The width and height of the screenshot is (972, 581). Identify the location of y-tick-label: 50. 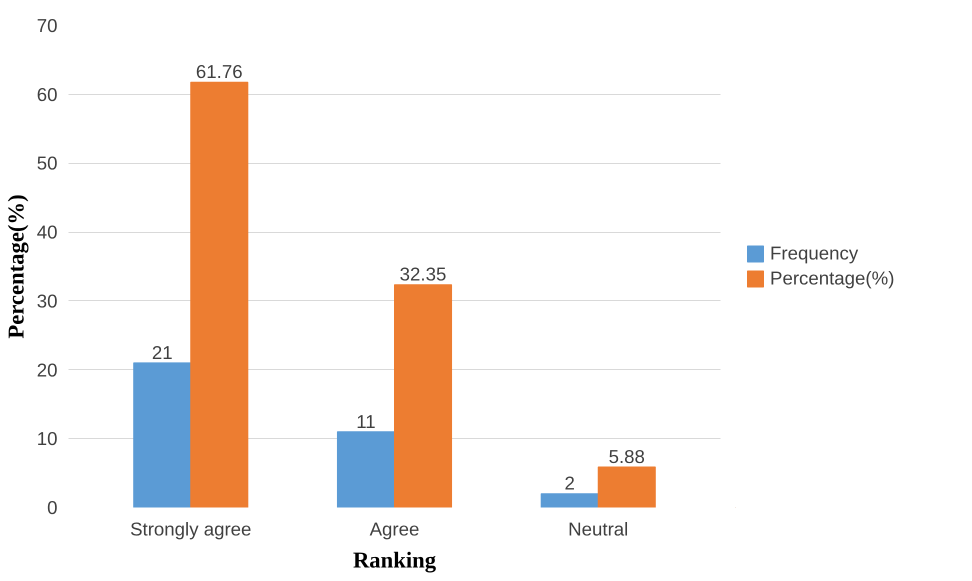
(47, 163).